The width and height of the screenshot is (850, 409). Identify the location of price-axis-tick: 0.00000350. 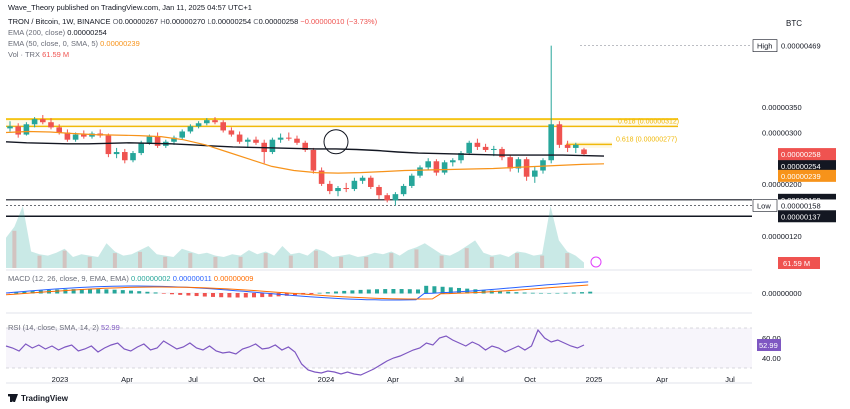
(782, 107).